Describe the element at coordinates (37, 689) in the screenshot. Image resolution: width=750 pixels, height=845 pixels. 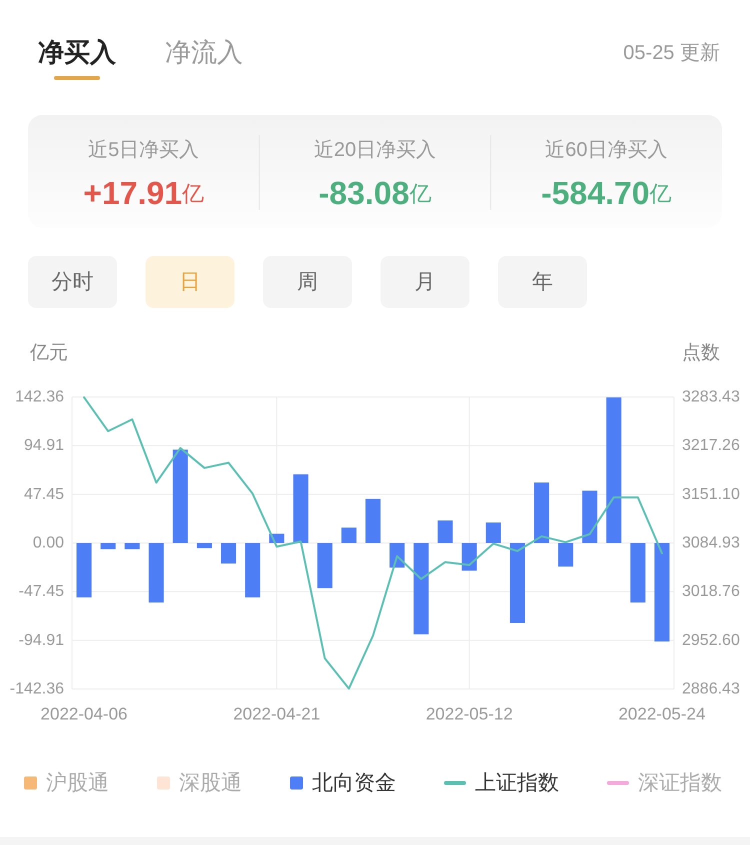
I see `y-tick-label: -142.36` at that location.